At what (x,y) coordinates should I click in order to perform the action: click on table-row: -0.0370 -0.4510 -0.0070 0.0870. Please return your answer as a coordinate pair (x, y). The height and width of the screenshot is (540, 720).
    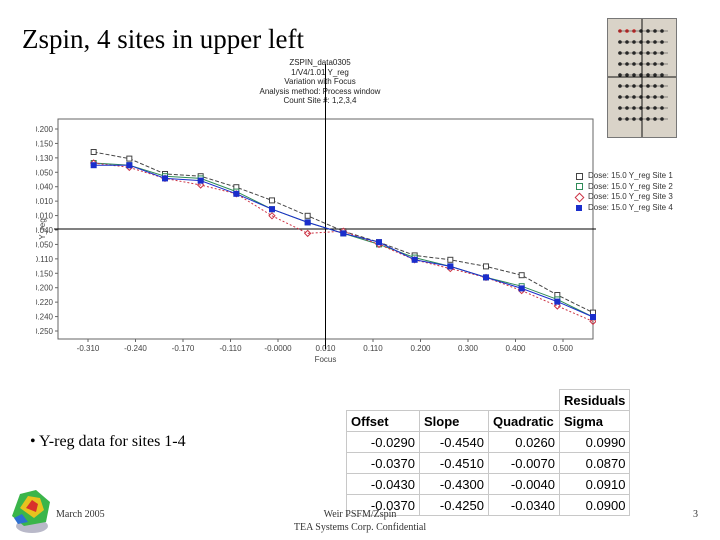
    Looking at the image, I should click on (488, 463).